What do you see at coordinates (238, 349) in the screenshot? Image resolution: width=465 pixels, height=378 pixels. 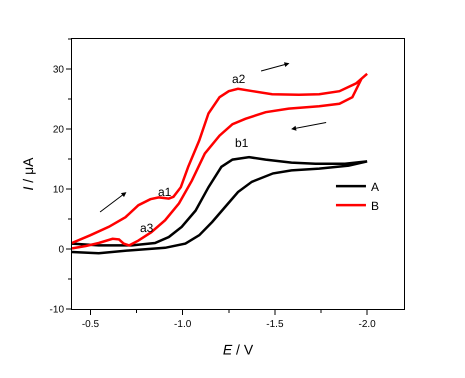 I see `x-axis-title: E / V` at bounding box center [238, 349].